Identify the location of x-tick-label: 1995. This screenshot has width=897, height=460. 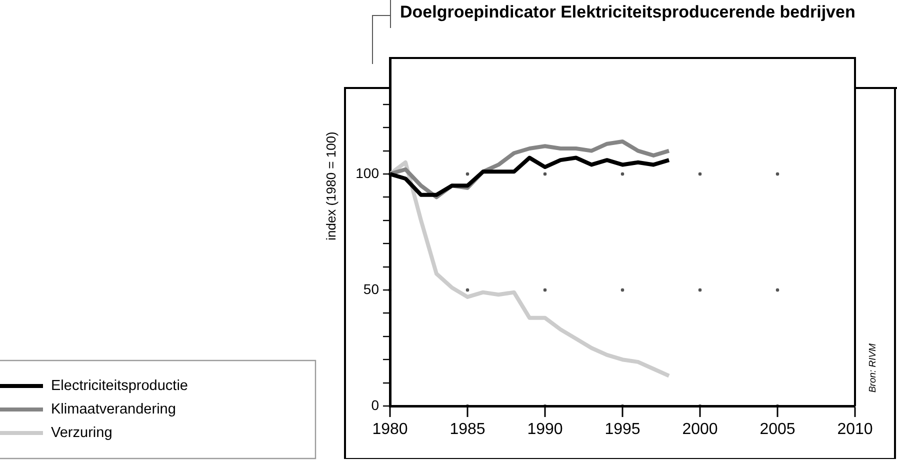
(622, 429).